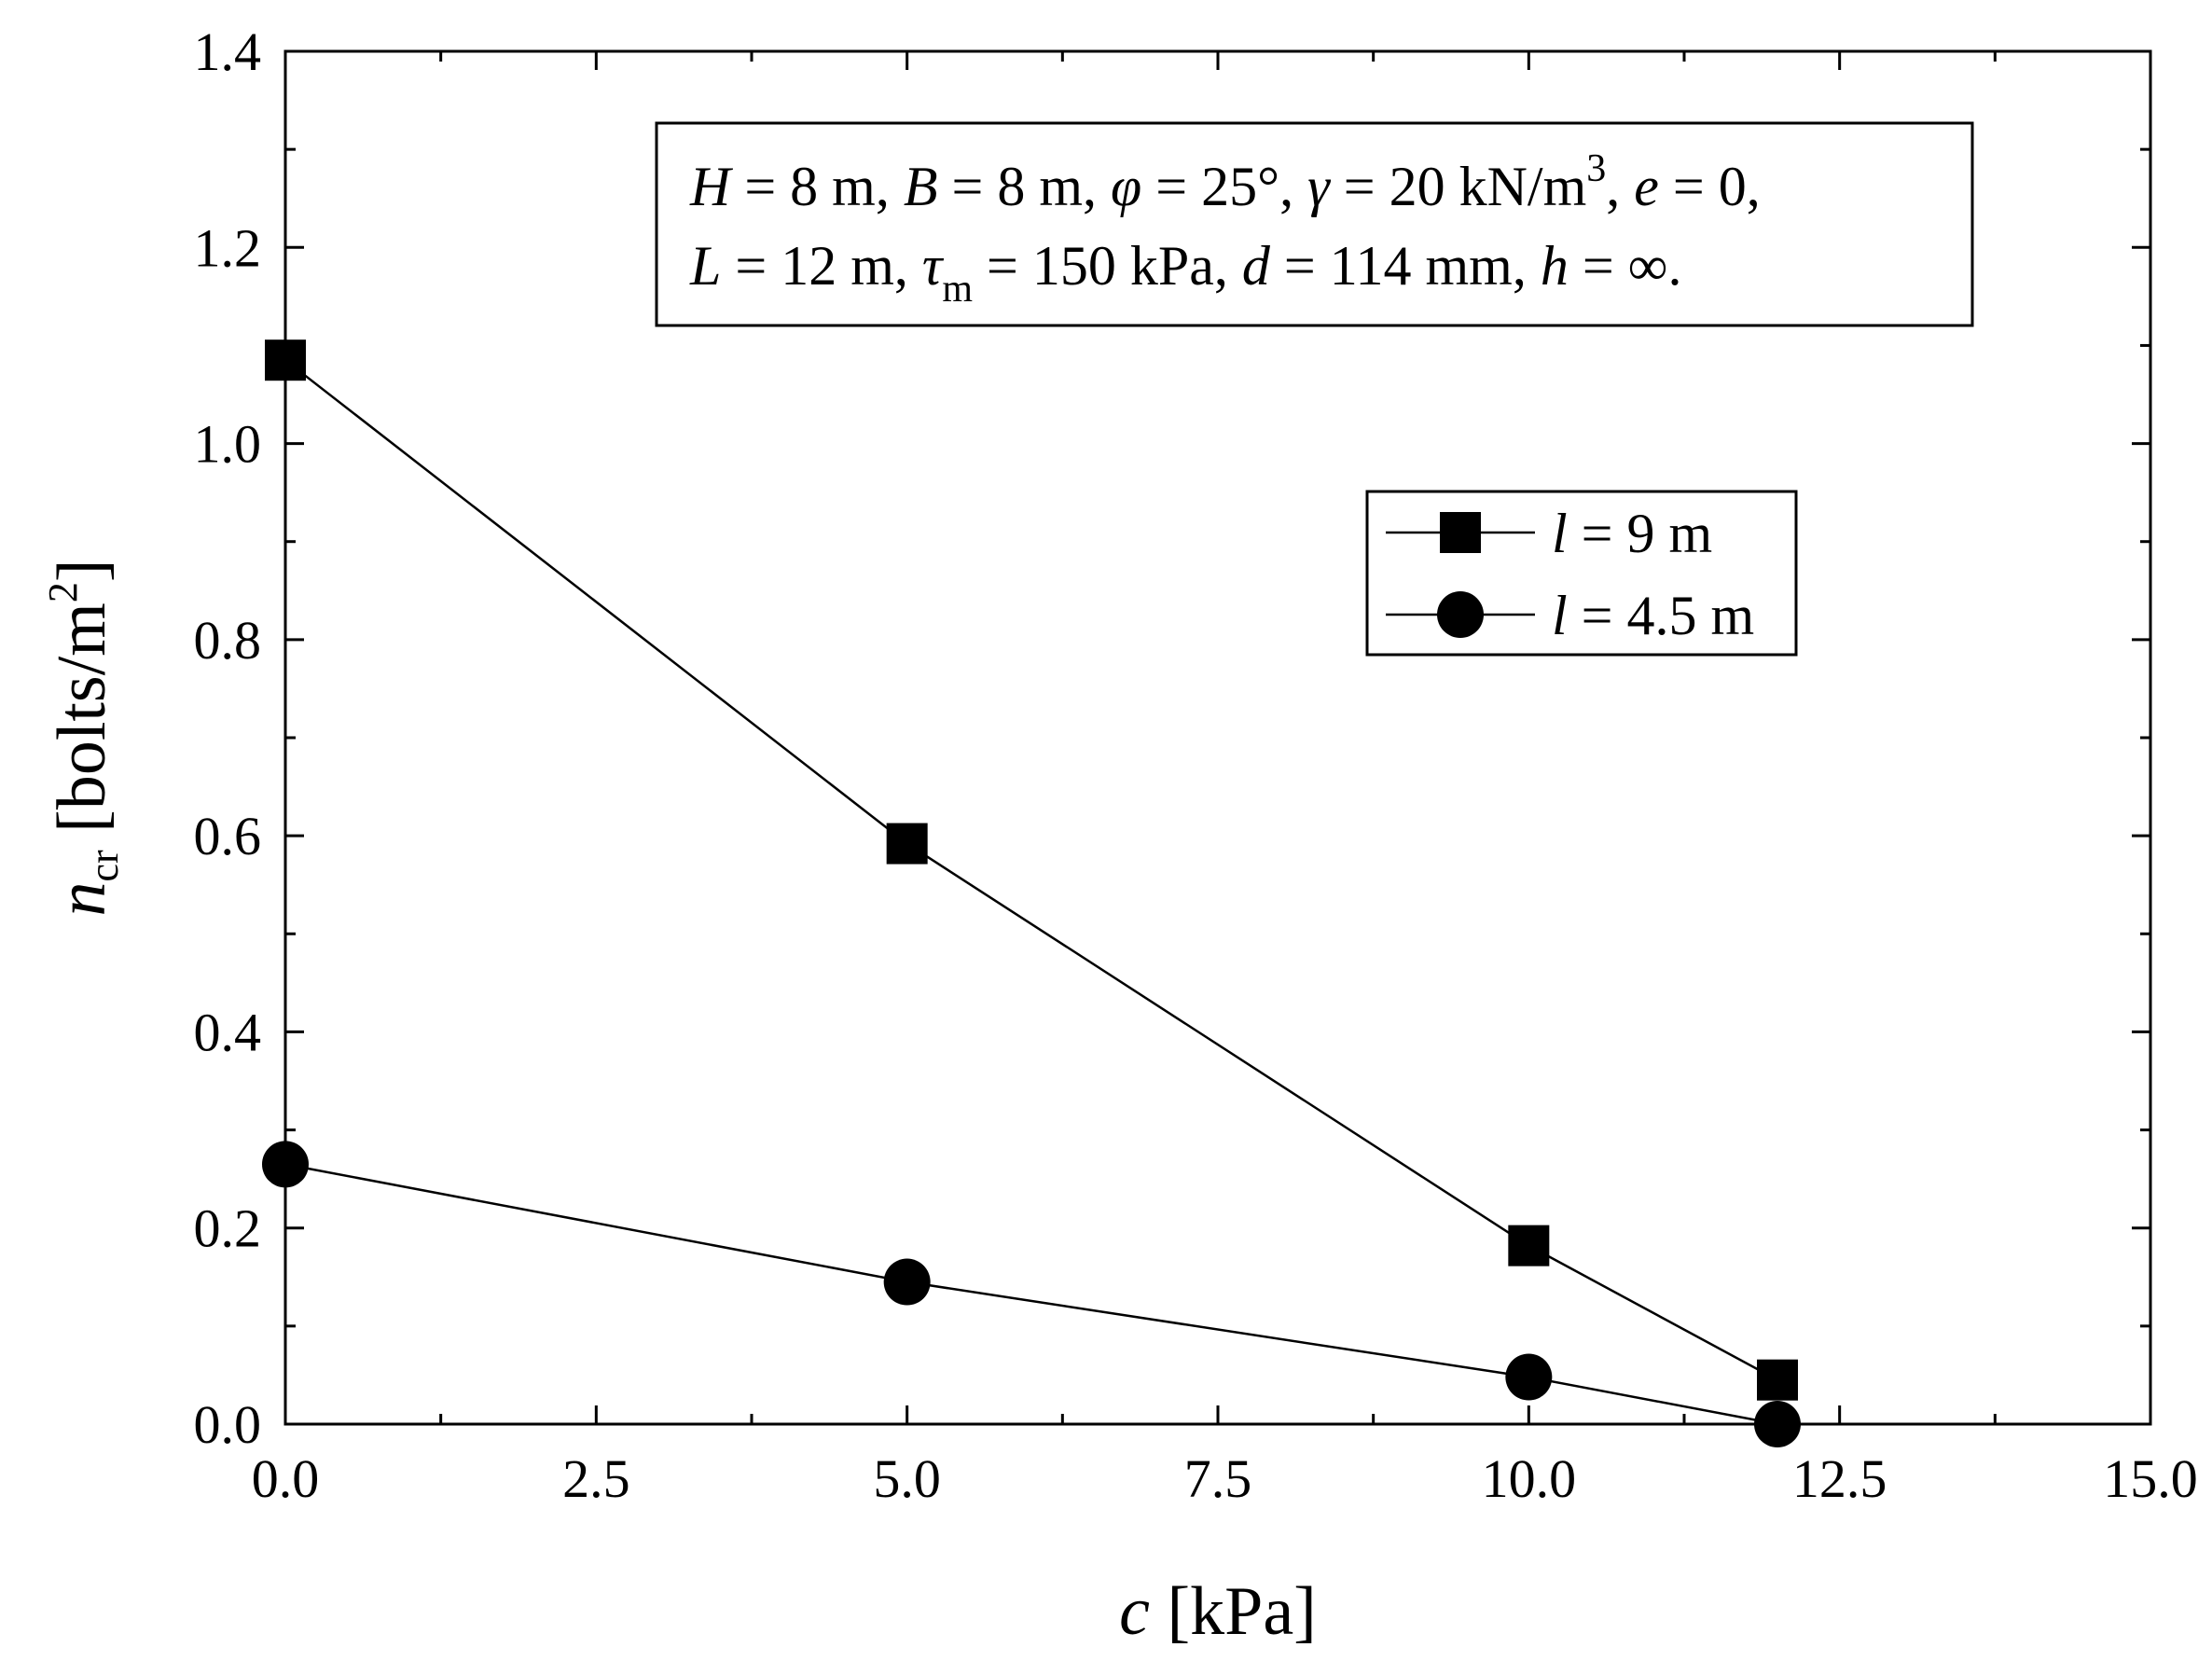 This screenshot has height=1661, width=2212. What do you see at coordinates (1319, 186) in the screenshot?
I see `annotation-part: γ` at bounding box center [1319, 186].